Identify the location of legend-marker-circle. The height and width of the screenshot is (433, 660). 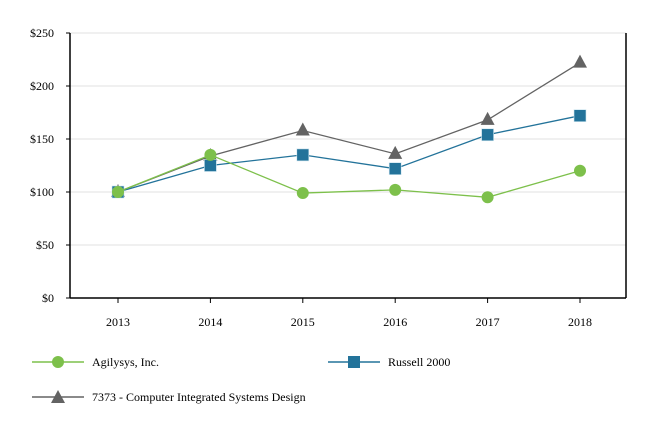
(58, 362).